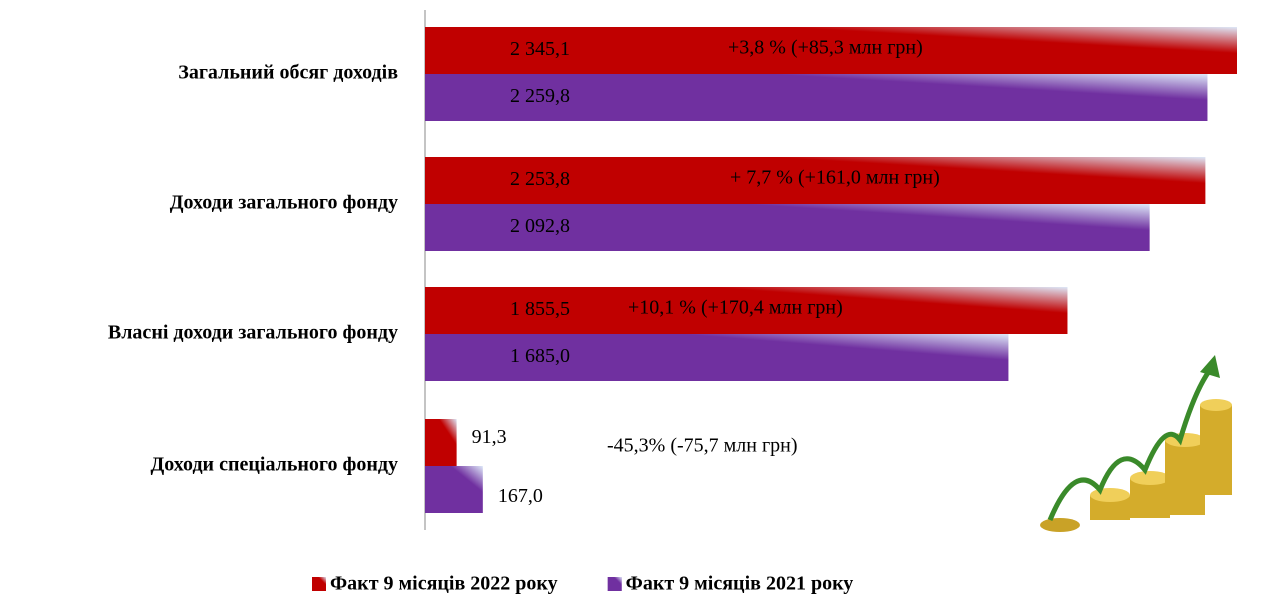  What do you see at coordinates (284, 203) in the screenshot?
I see `category-label: Доходи загального фонду` at bounding box center [284, 203].